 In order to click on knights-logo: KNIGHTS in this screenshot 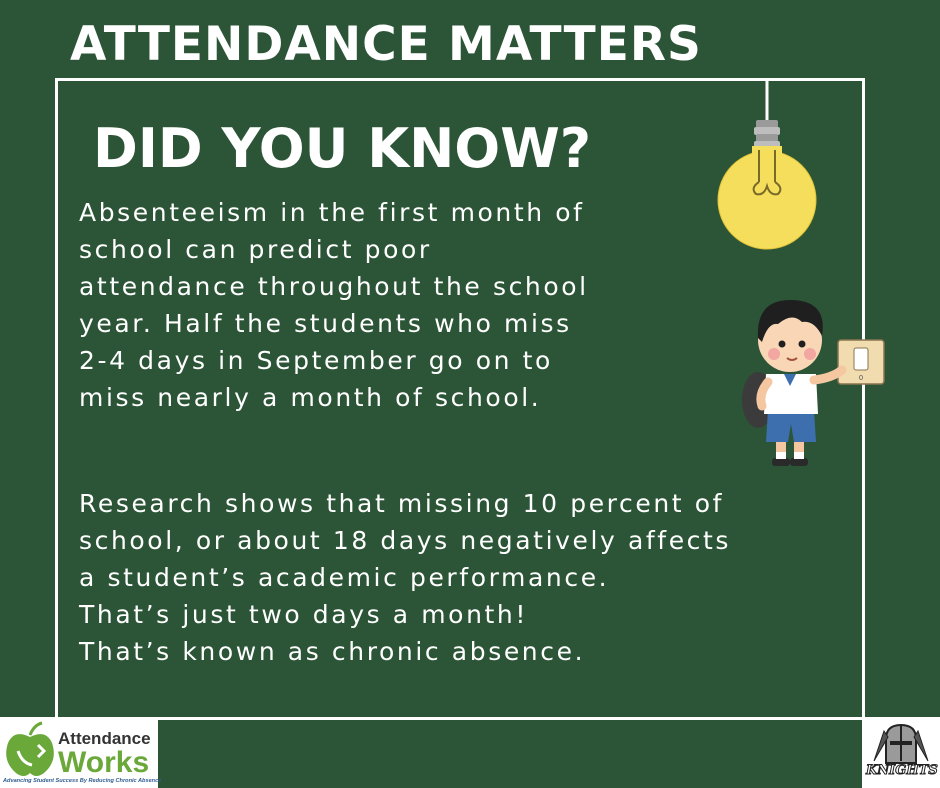, I will do `click(901, 752)`.